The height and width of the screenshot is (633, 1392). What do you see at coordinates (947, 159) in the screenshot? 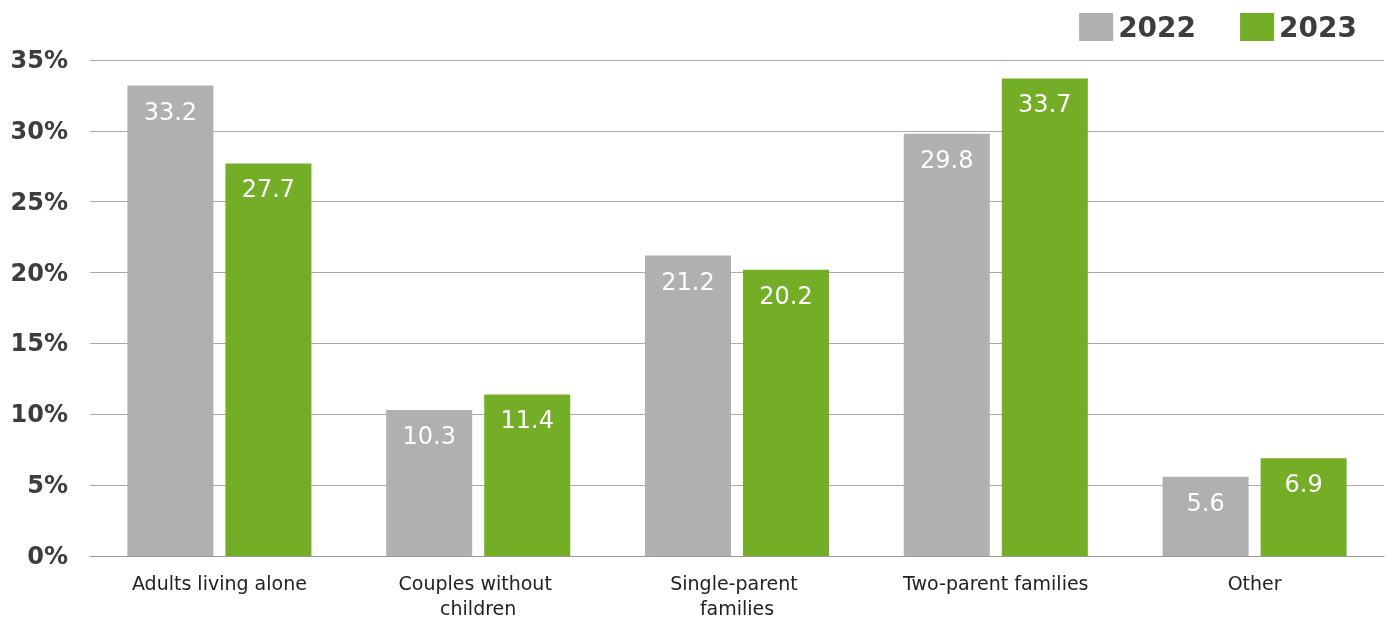
I see `data-label: 29.8` at bounding box center [947, 159].